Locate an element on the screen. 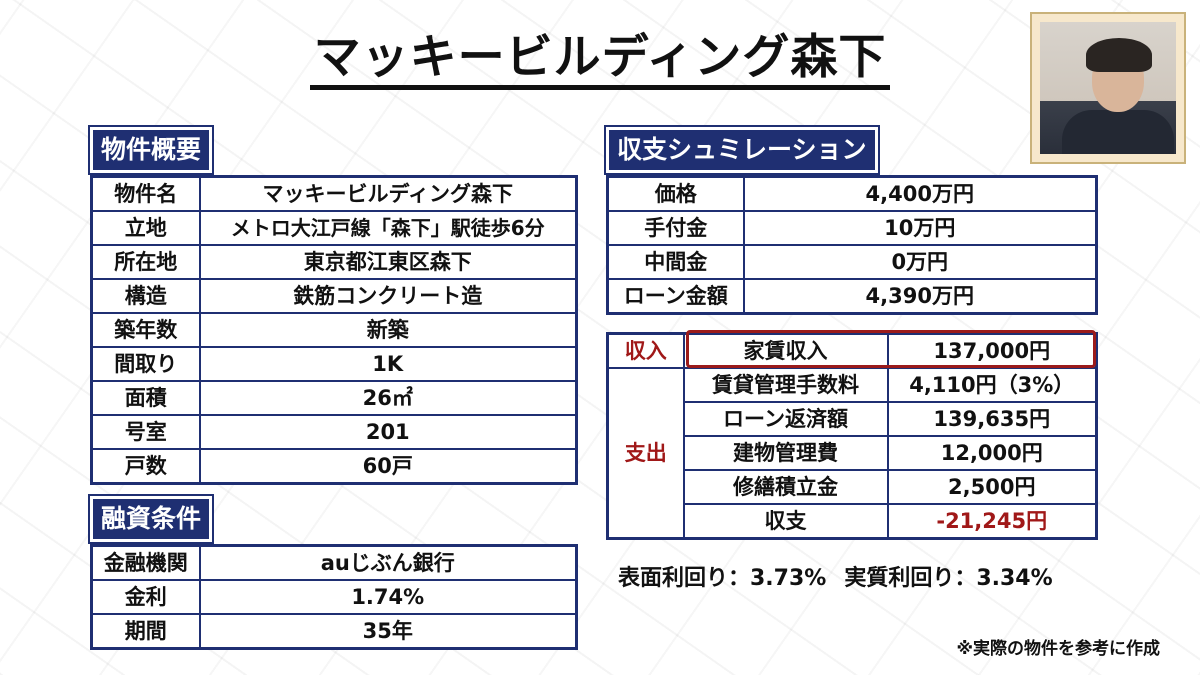  financing-header: 融資条件 is located at coordinates (151, 519).